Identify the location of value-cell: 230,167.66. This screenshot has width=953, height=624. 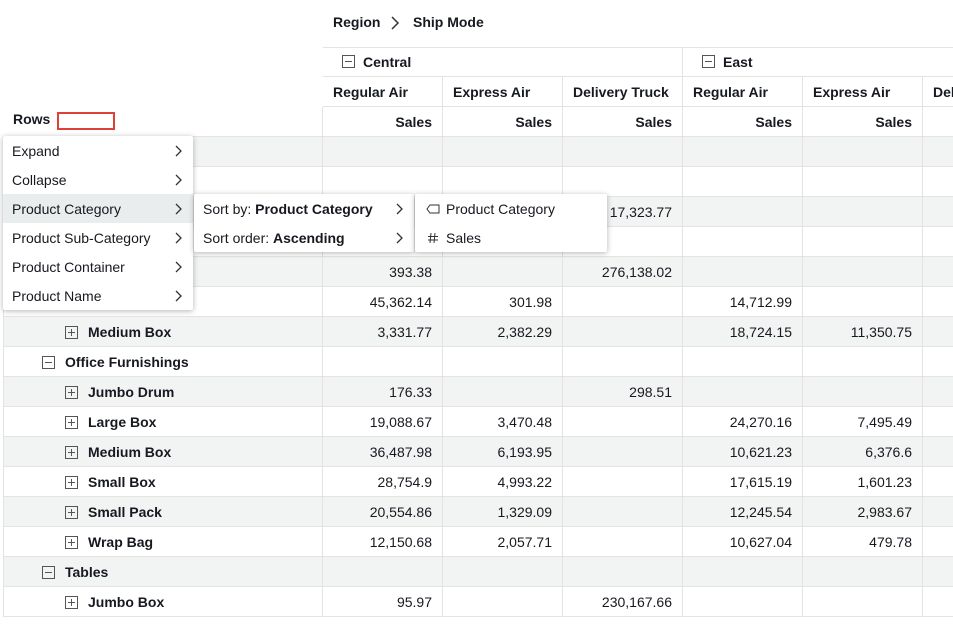
(623, 602).